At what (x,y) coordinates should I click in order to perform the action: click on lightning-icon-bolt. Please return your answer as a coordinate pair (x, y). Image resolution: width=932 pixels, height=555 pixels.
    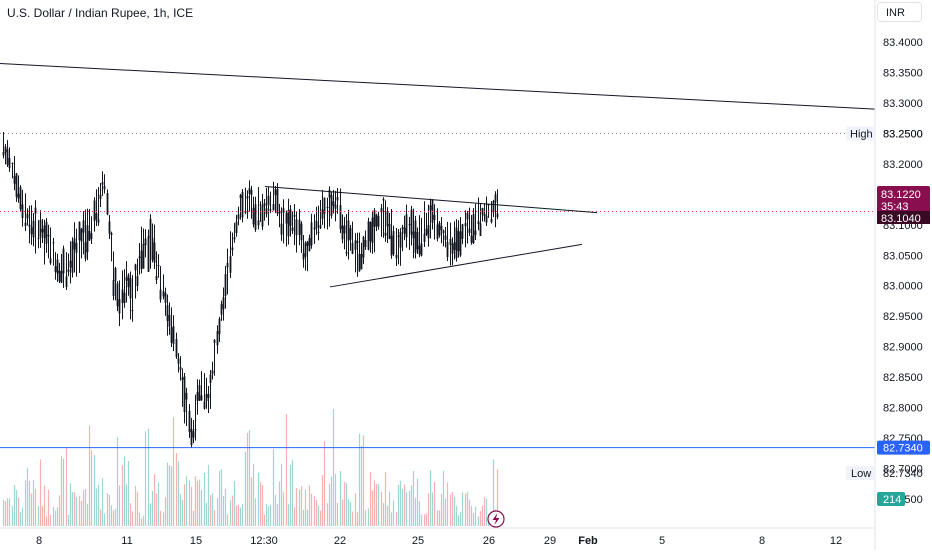
    Looking at the image, I should click on (496, 519).